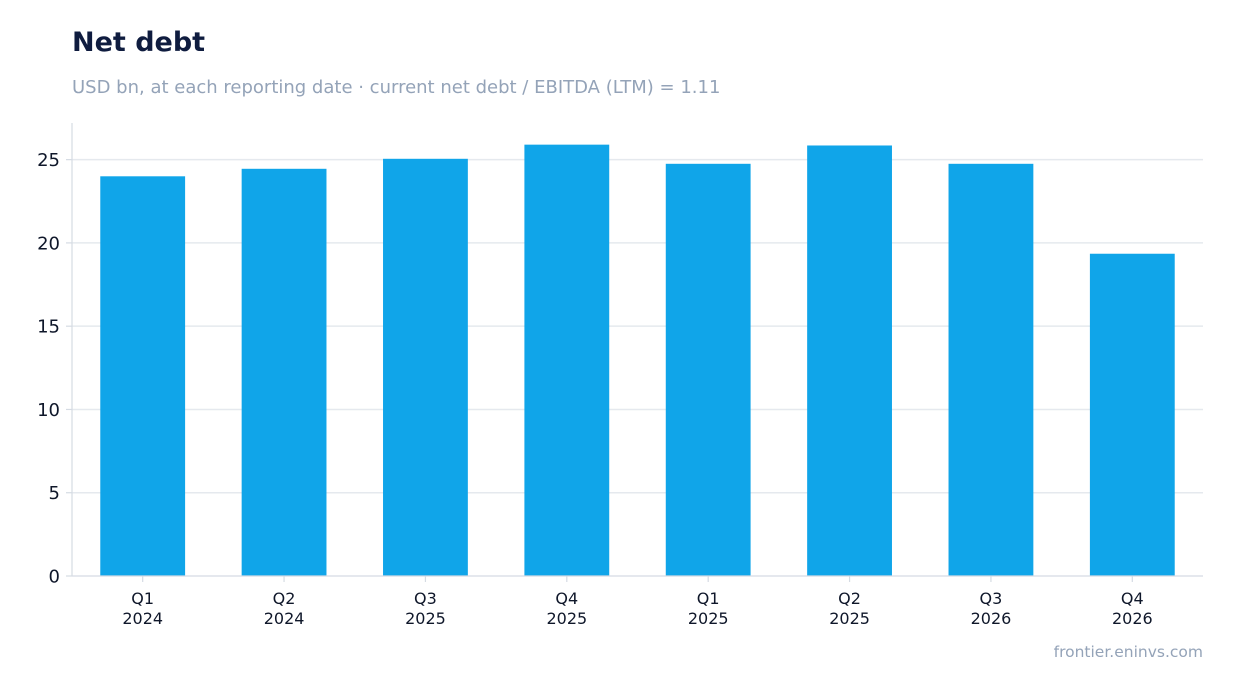 This screenshot has height=693, width=1234. Describe the element at coordinates (48, 410) in the screenshot. I see `y-tick-label: 10` at that location.